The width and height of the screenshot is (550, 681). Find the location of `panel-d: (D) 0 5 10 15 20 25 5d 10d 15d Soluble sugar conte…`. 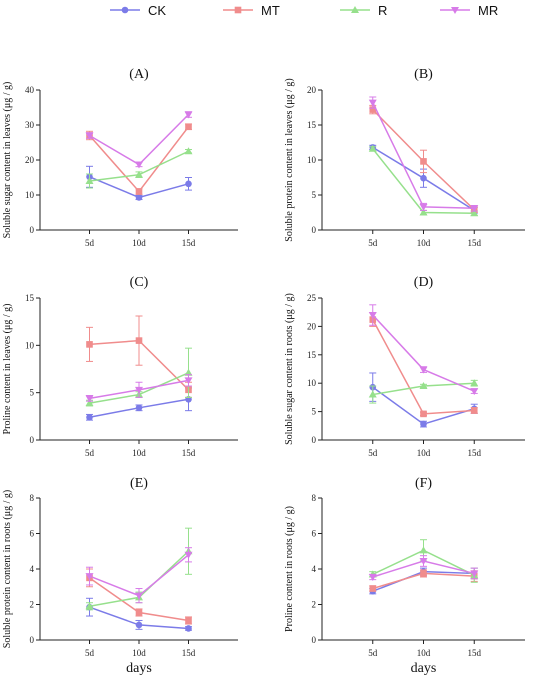

panel-d: (D) 0 5 10 15 20 25 5d 10d 15d Soluble sugar conte… is located at coordinates (404, 366).